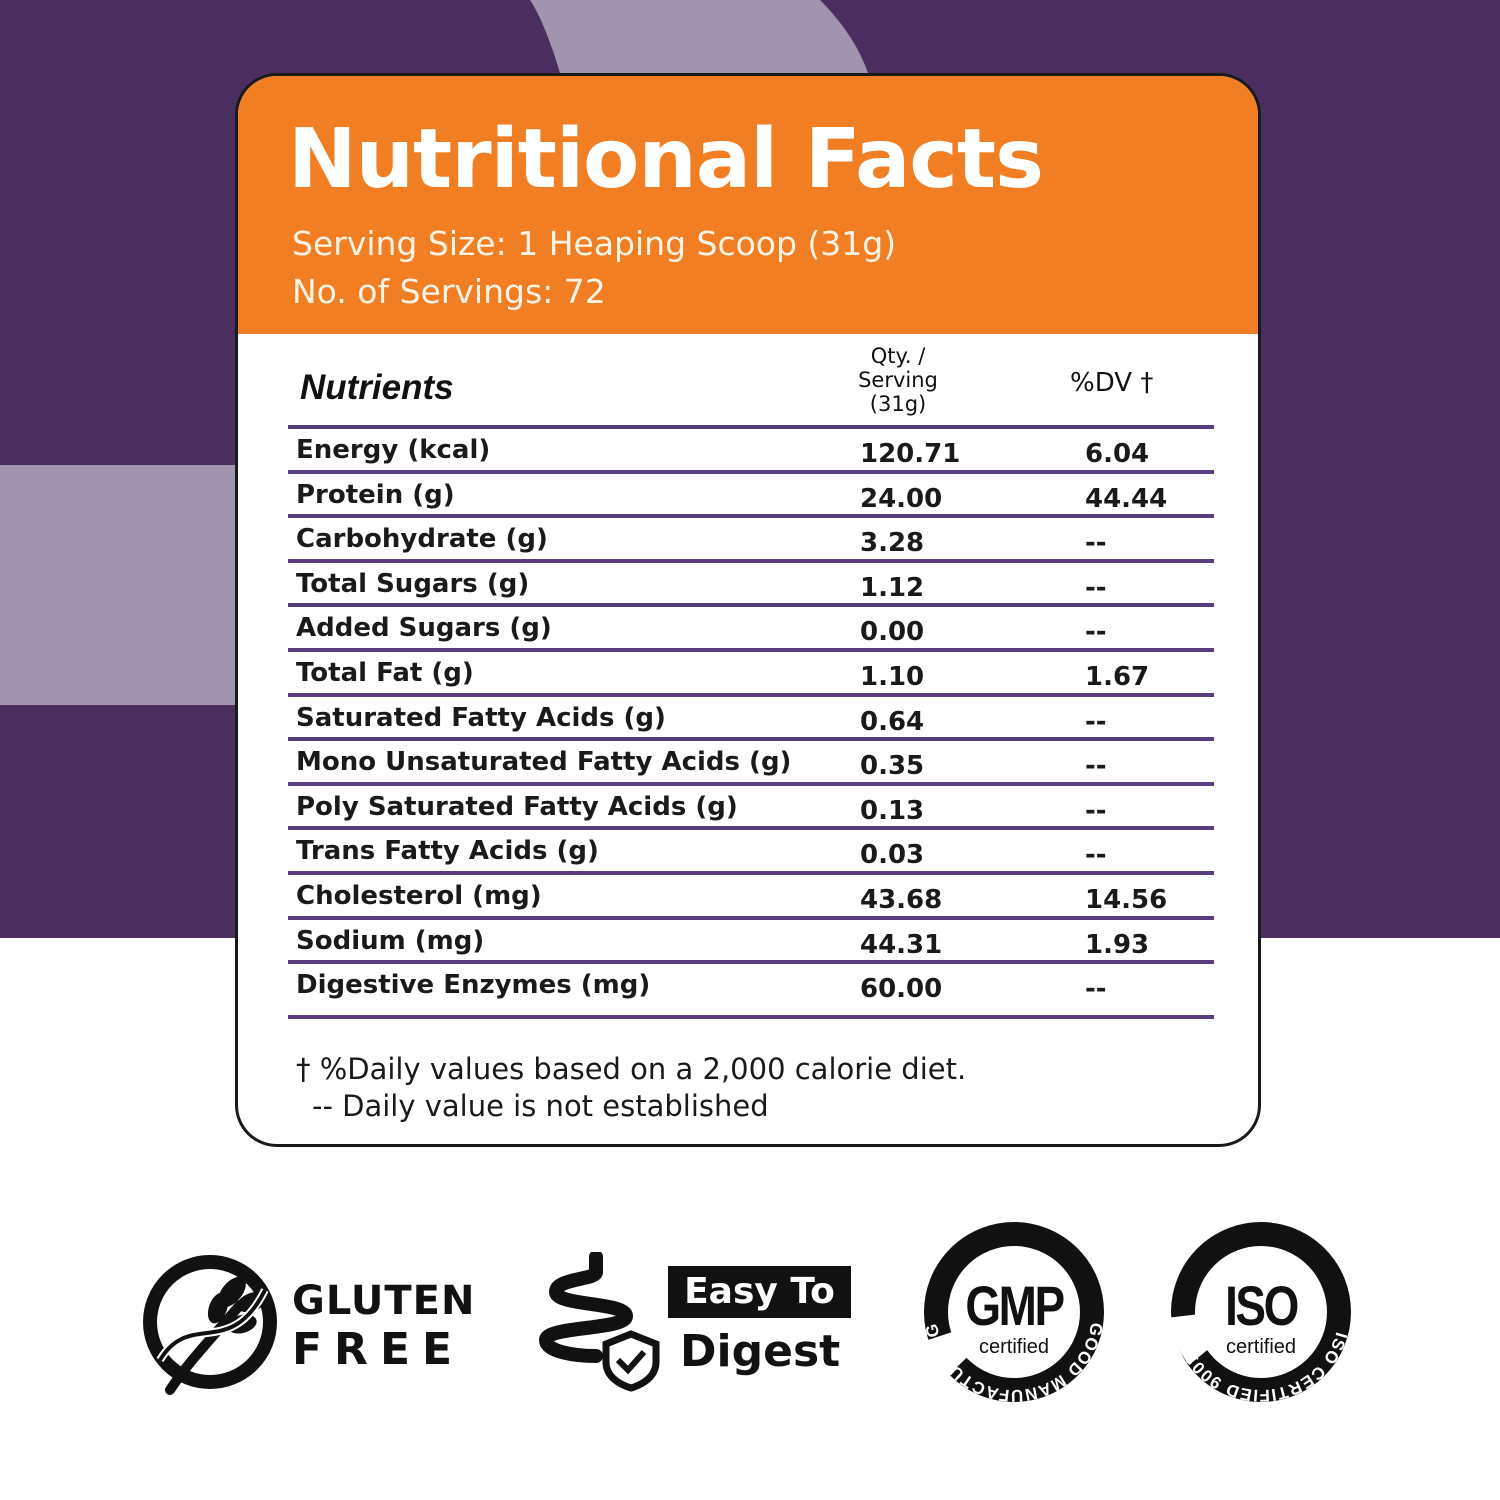 This screenshot has width=1500, height=1500. Describe the element at coordinates (1117, 944) in the screenshot. I see `cell-dv: 1.93` at that location.